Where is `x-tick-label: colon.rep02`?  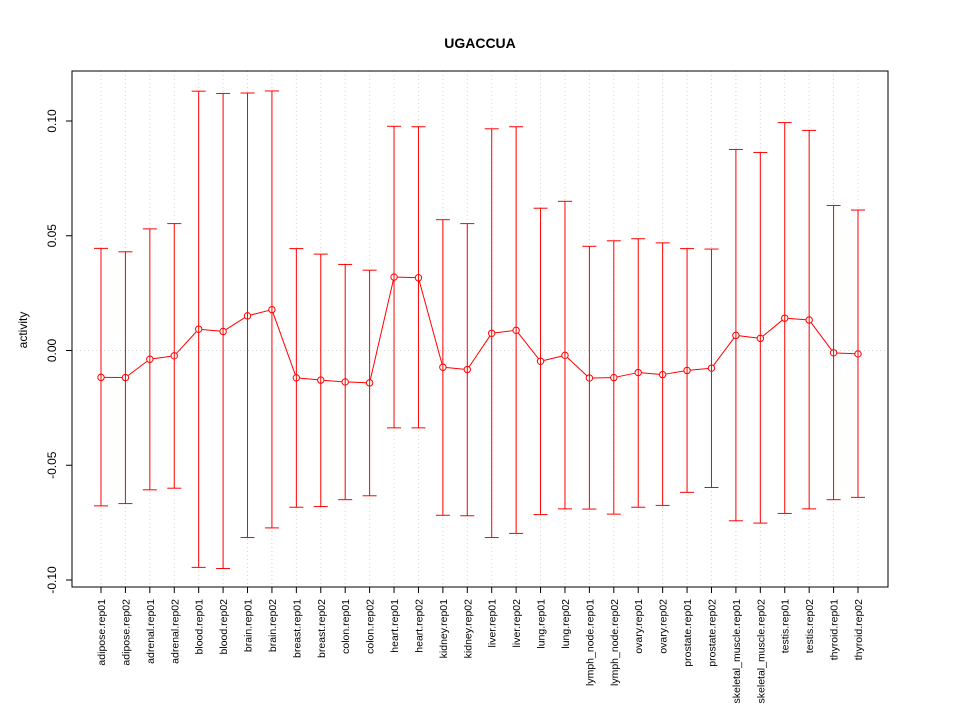
x-tick-label: colon.rep02 is located at coordinates (371, 626).